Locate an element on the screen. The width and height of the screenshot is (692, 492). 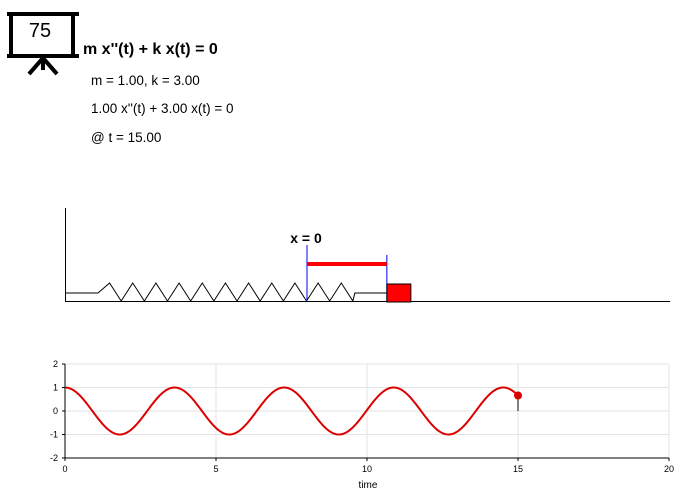
time-readout: @ t = 15.00 is located at coordinates (126, 137).